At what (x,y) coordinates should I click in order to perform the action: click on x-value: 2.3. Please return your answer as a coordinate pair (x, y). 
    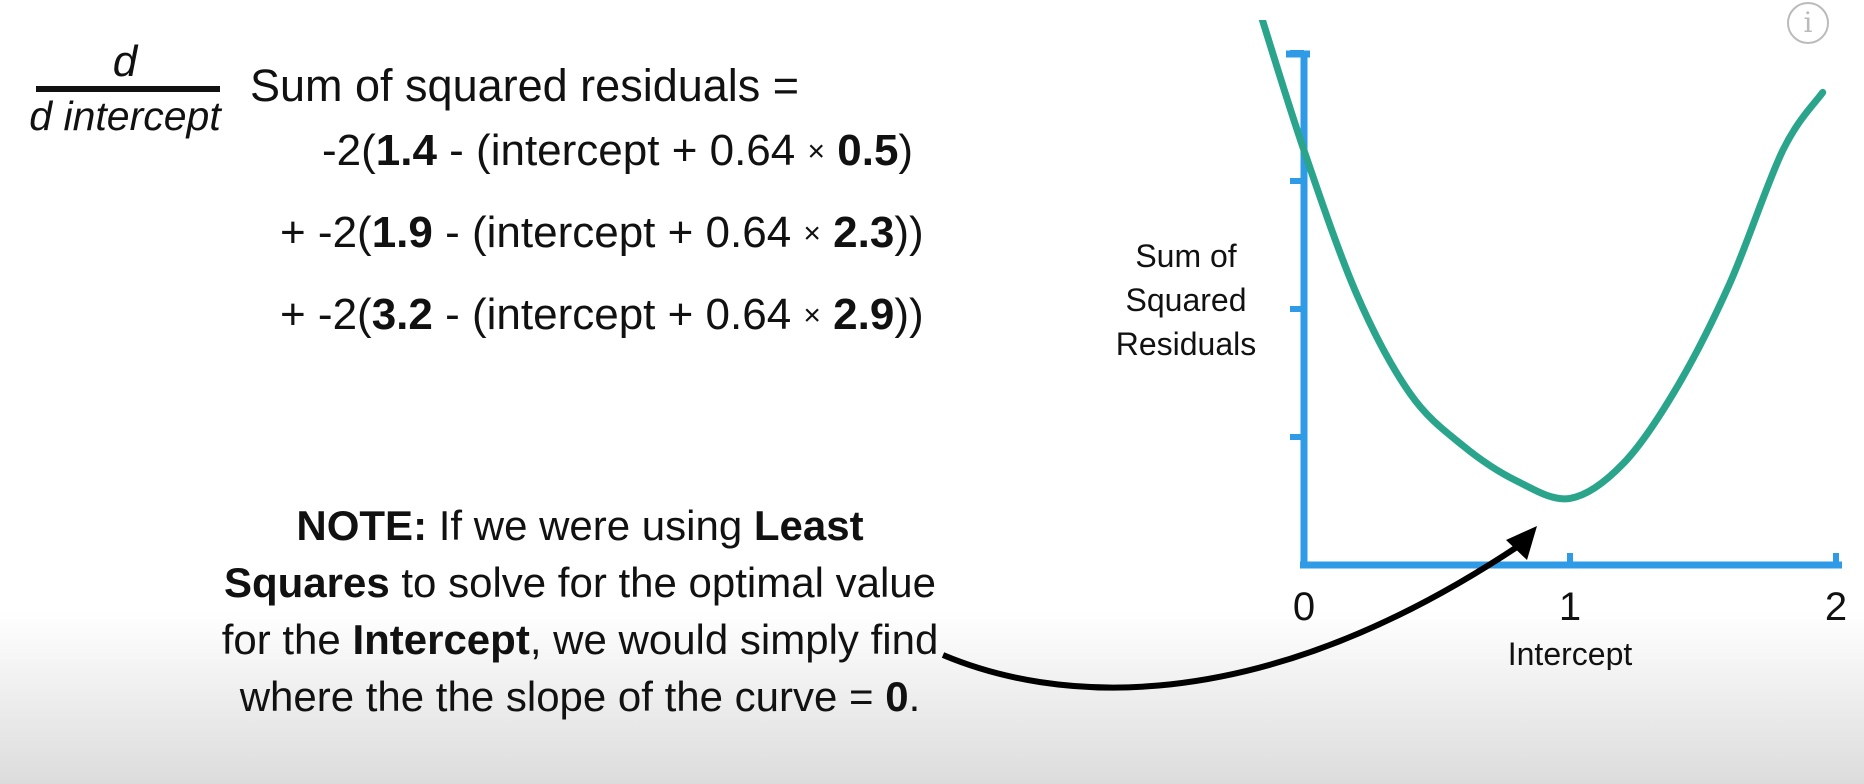
    Looking at the image, I should click on (864, 232).